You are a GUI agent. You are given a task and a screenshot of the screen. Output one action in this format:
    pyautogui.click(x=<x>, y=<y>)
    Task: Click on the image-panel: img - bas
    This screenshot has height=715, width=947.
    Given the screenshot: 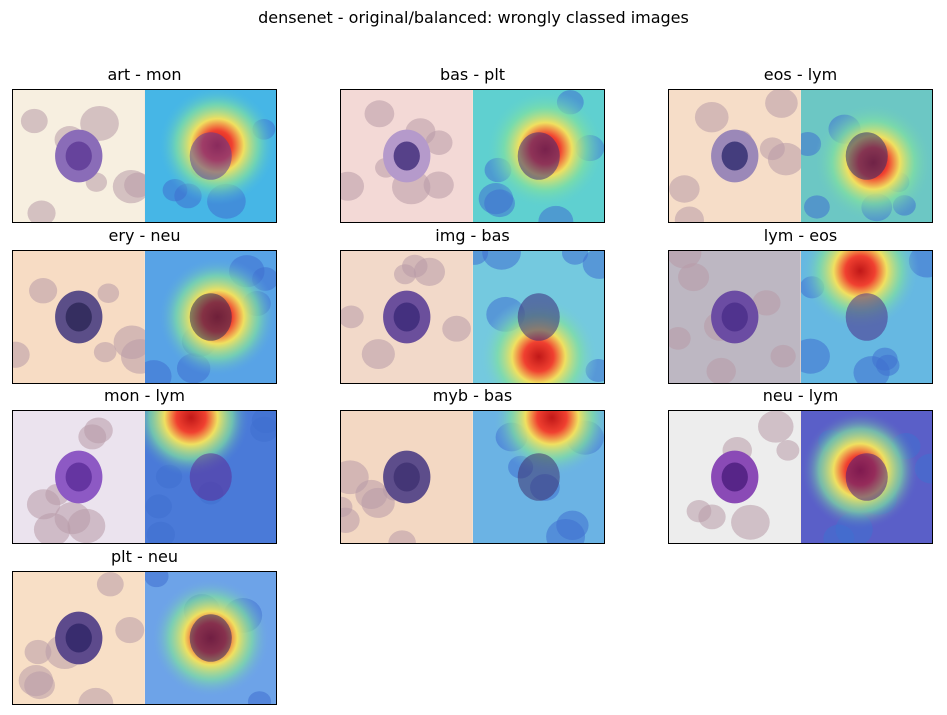 What is the action you would take?
    pyautogui.click(x=472, y=305)
    